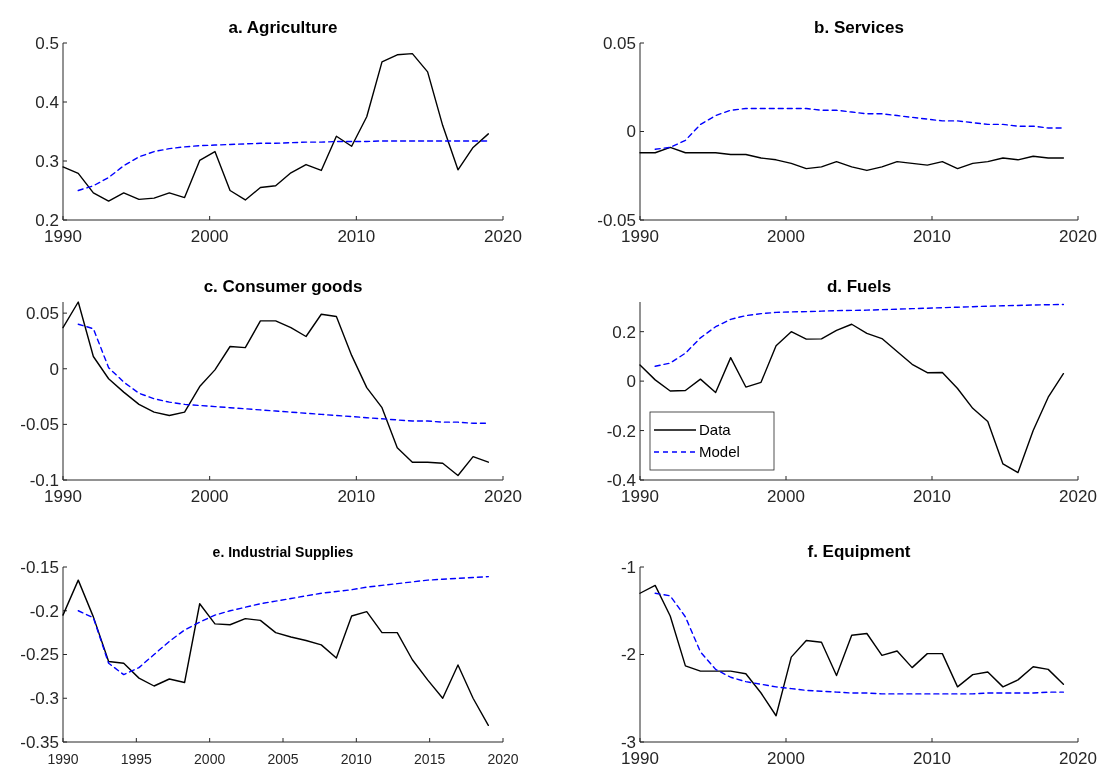 This screenshot has width=1105, height=777. I want to click on chart-title: c. Consumer goods, so click(283, 286).